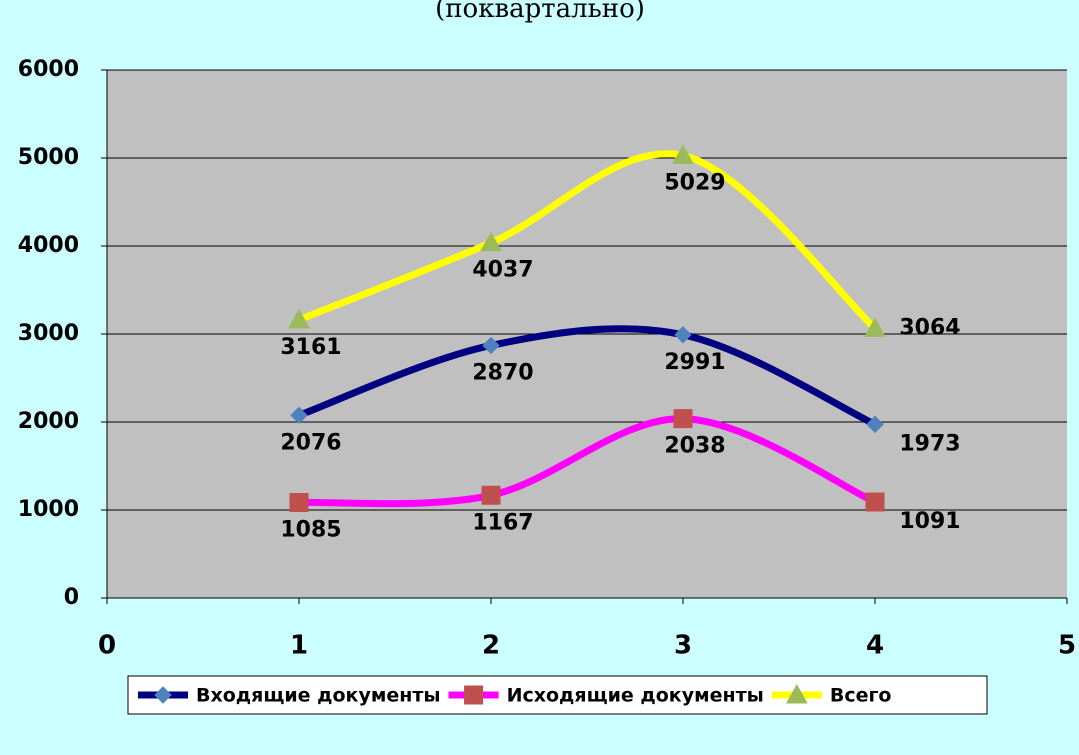 Image resolution: width=1079 pixels, height=755 pixels. What do you see at coordinates (502, 372) in the screenshot?
I see `data-label: 2870` at bounding box center [502, 372].